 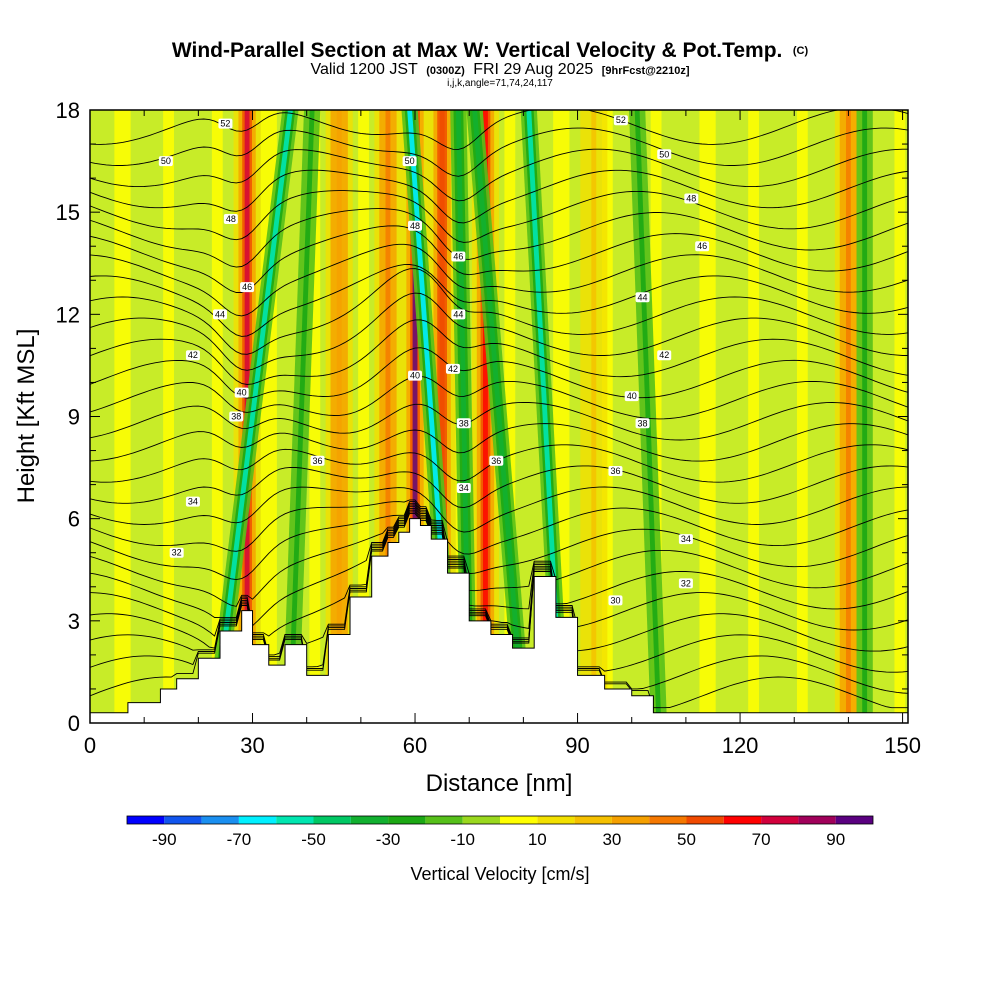 I want to click on x-tick-label: 90, so click(x=577, y=745).